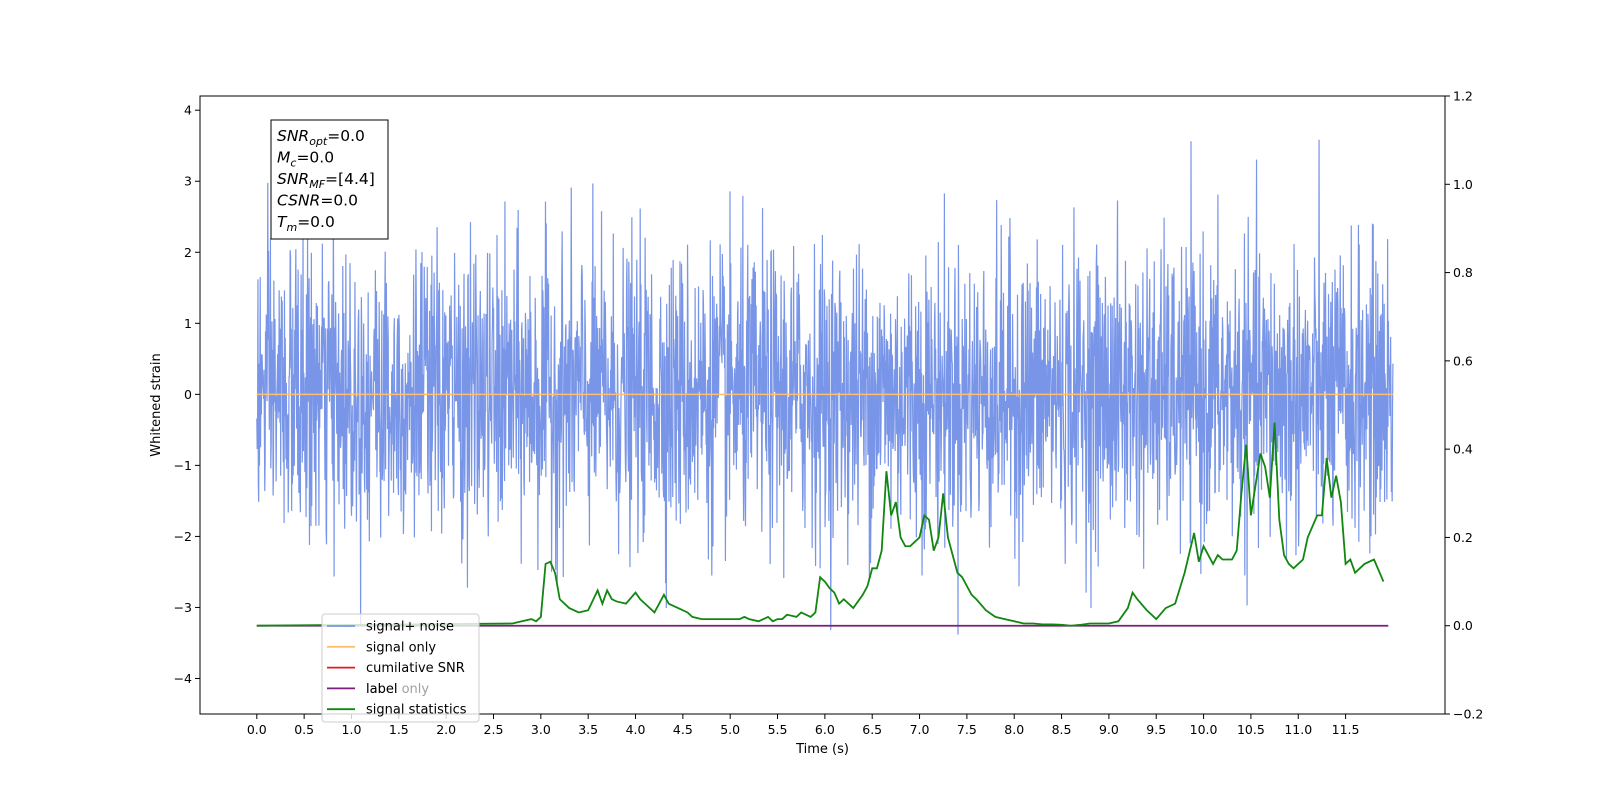 This screenshot has height=800, width=1600. I want to click on info-subscript: MF, so click(317, 184).